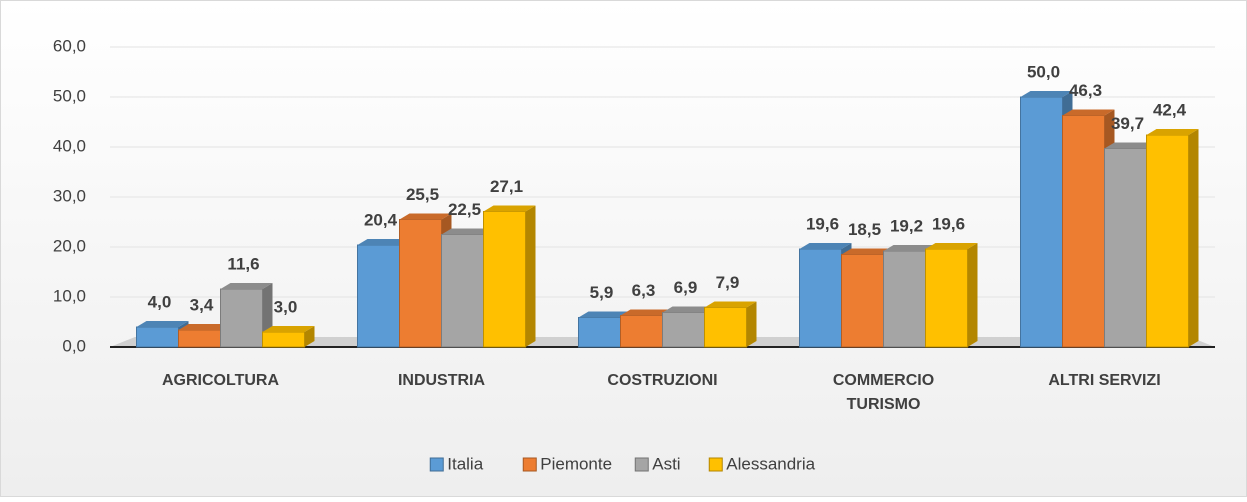 The width and height of the screenshot is (1247, 502). What do you see at coordinates (644, 290) in the screenshot?
I see `value-label: 6,3` at bounding box center [644, 290].